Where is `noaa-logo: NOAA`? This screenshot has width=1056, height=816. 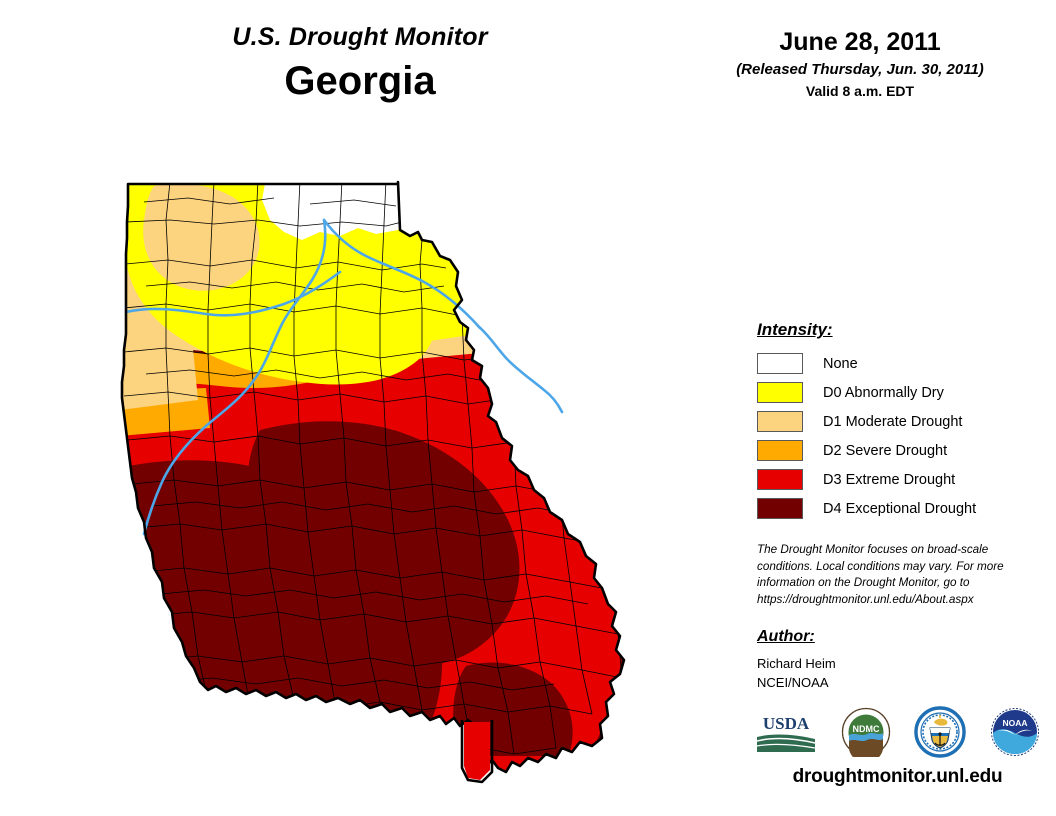 noaa-logo: NOAA is located at coordinates (1015, 732).